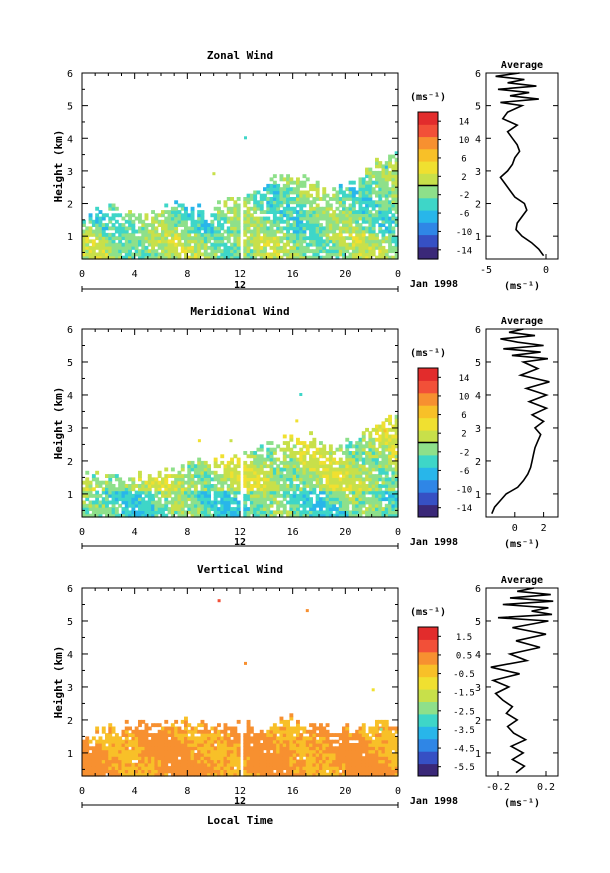  What do you see at coordinates (293, 532) in the screenshot?
I see `x-tick-label: 16` at bounding box center [293, 532].